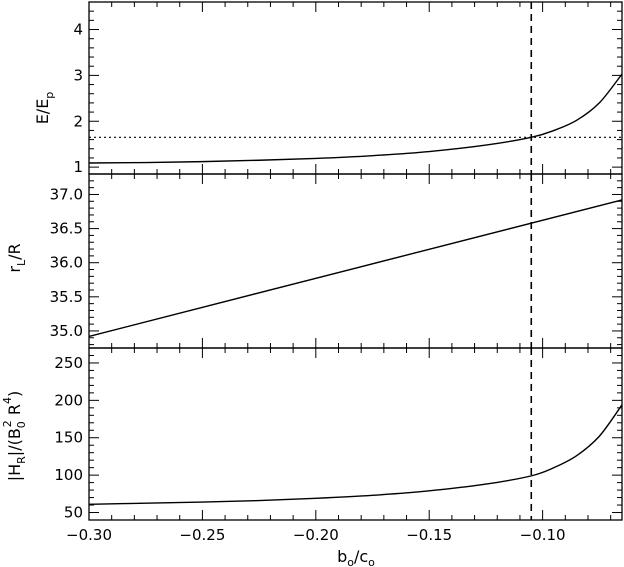  Describe the element at coordinates (21, 460) in the screenshot. I see `ylabel-bottom-p1: R` at that location.